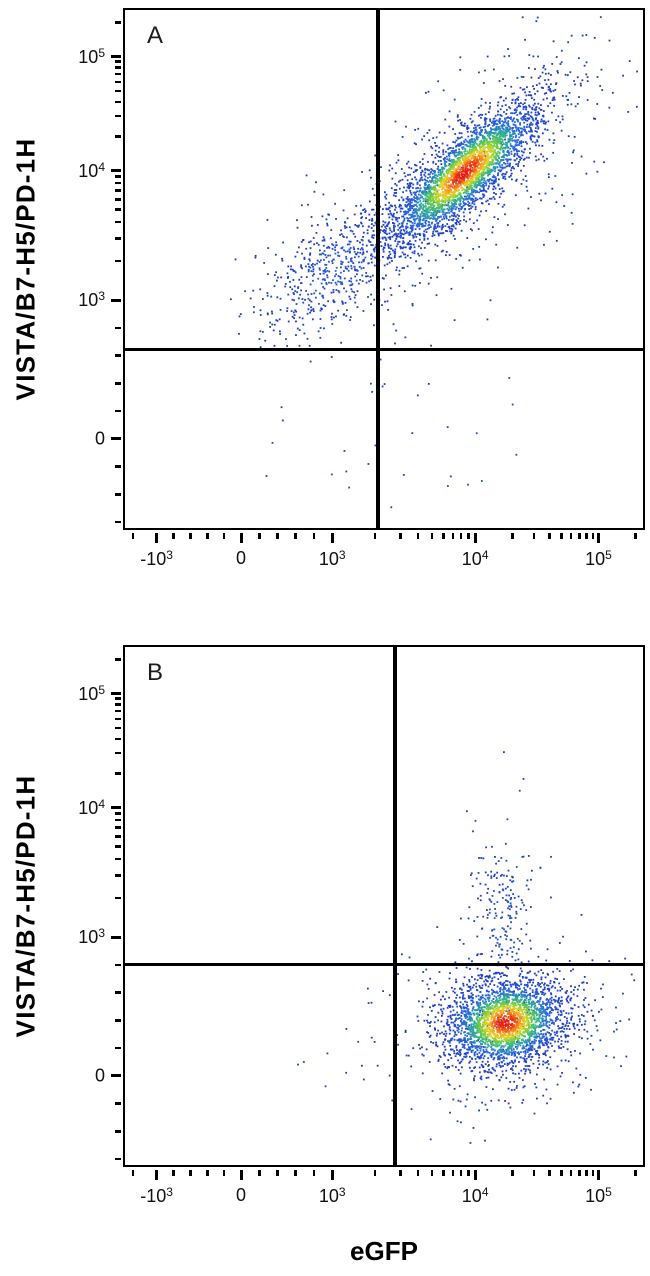 The image size is (650, 1276). Describe the element at coordinates (60, 270) in the screenshot. I see `y-axis-ticks-panel-a: 10⁵ 10⁴ 10³ 0` at that location.